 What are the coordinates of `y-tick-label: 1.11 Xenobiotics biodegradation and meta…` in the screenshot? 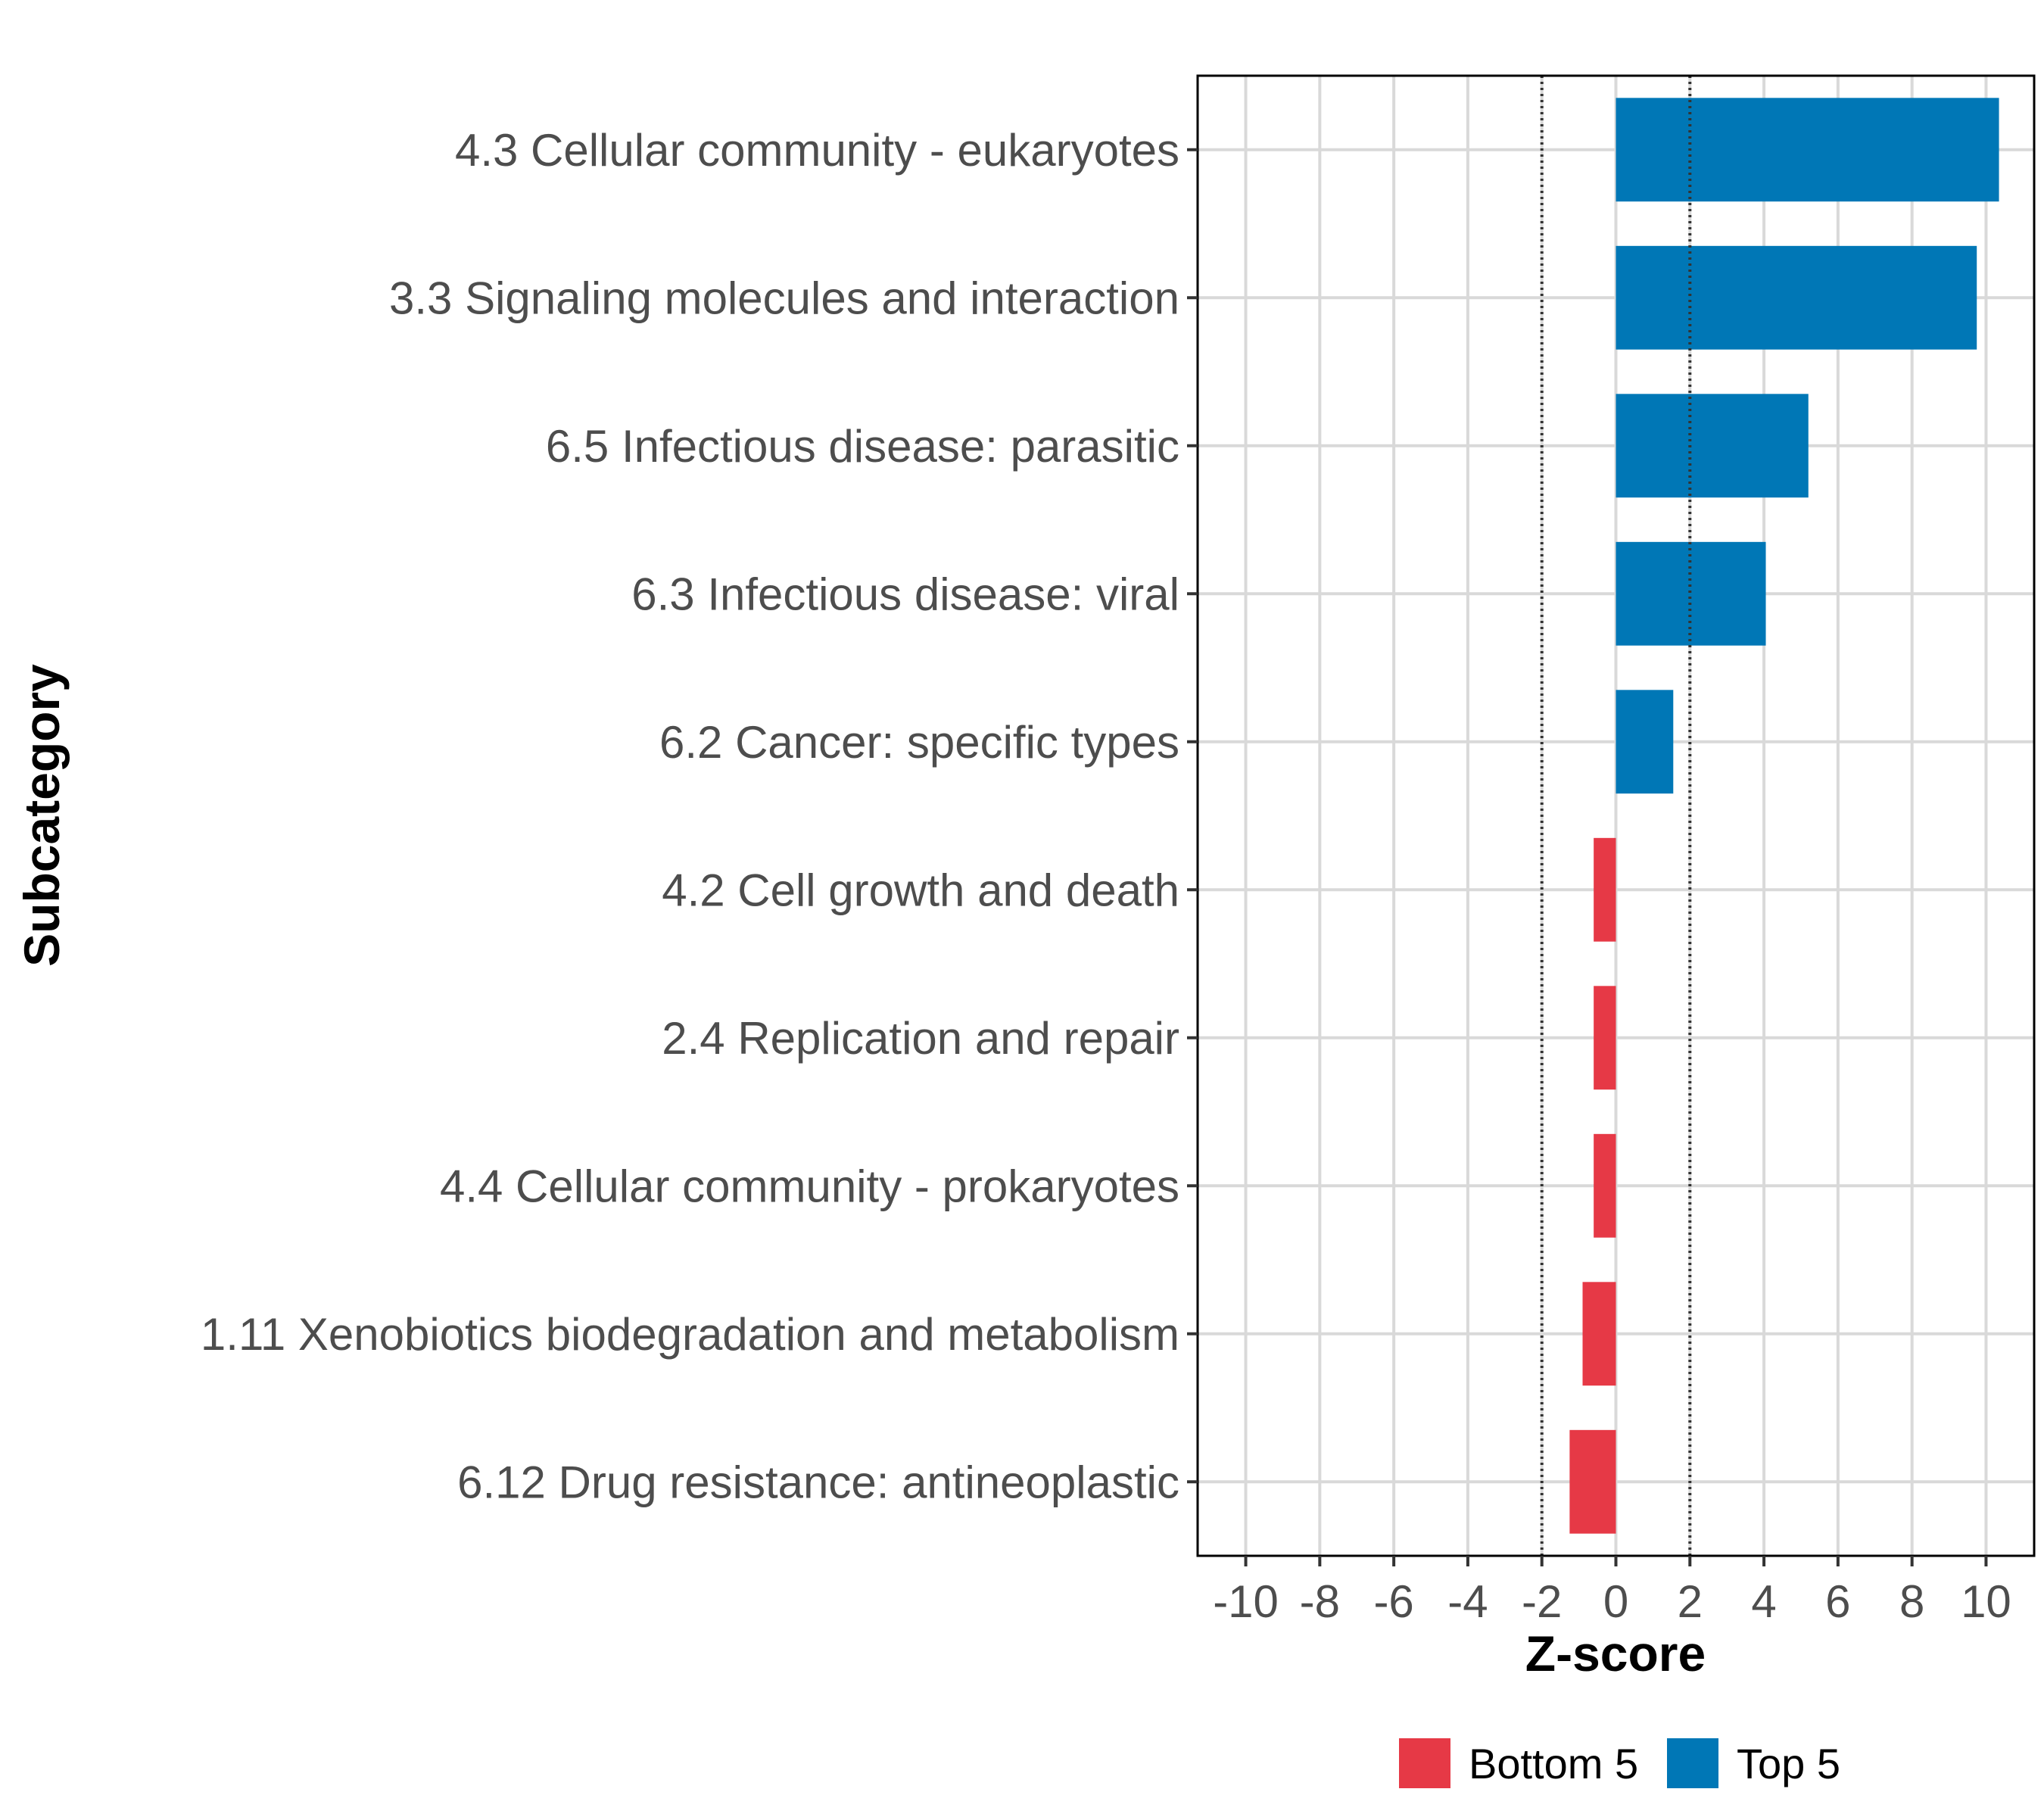 It's located at (690, 1334).